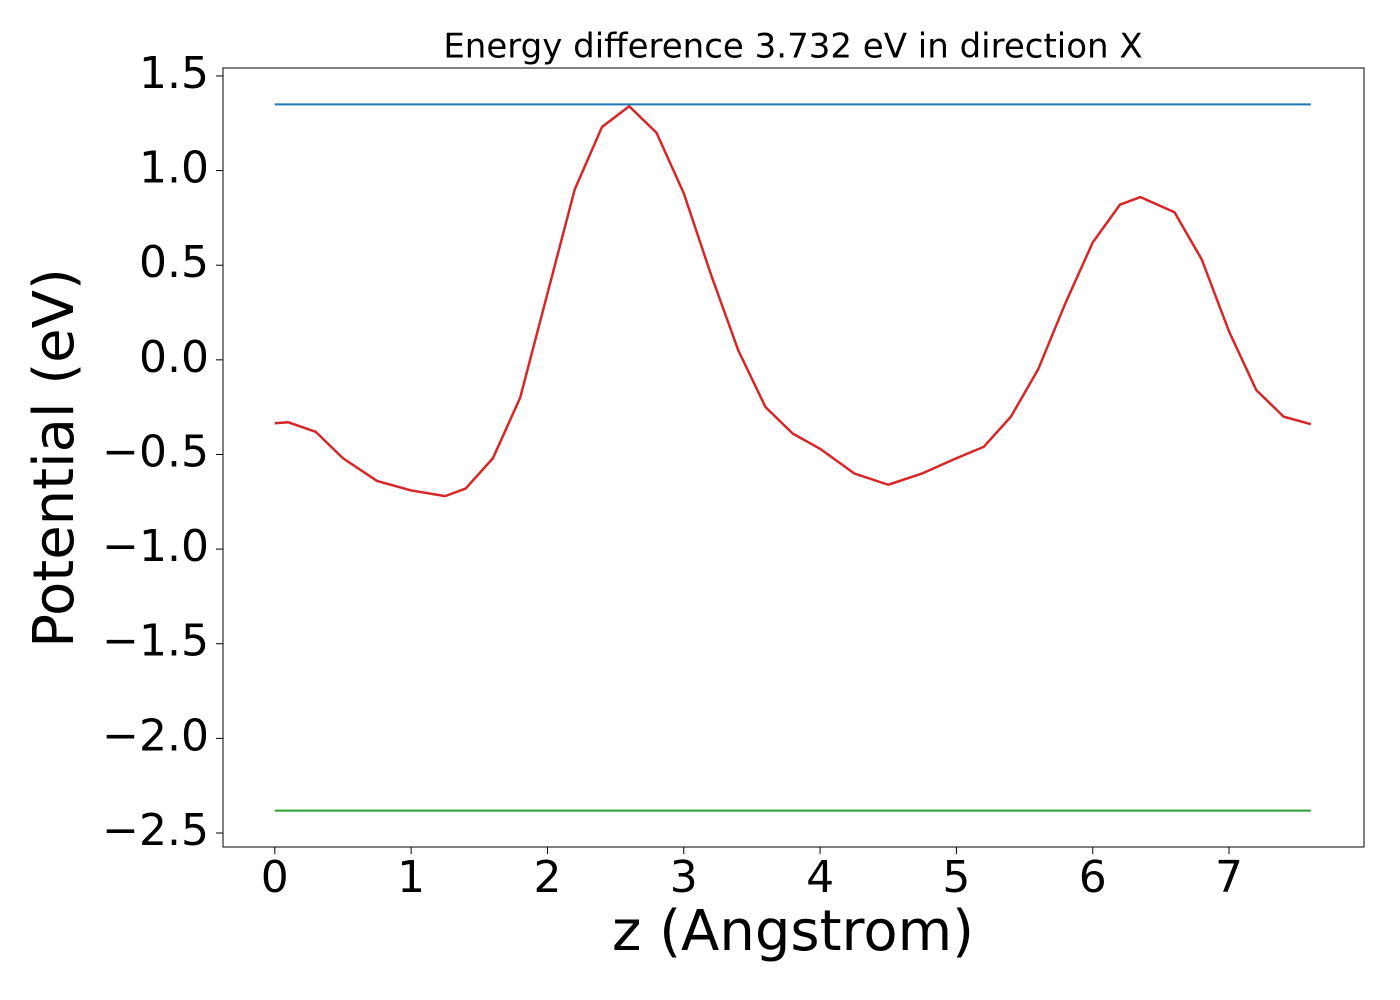 This screenshot has height=1000, width=1400. I want to click on y-tick-label: −2.0, so click(155, 735).